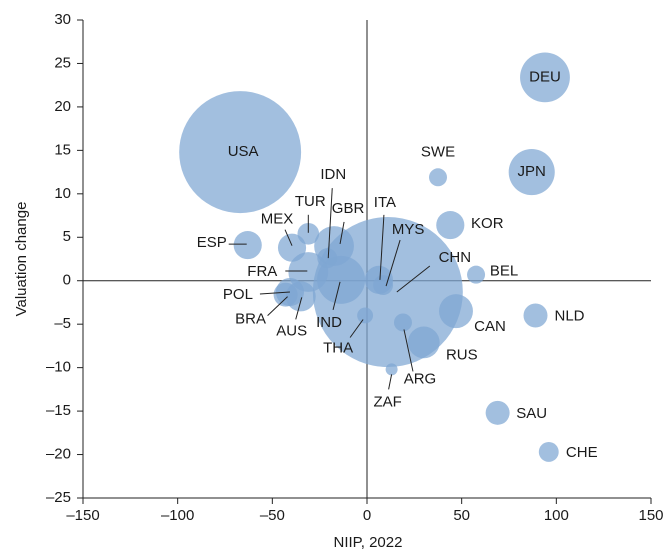 The width and height of the screenshot is (672, 556). Describe the element at coordinates (367, 515) in the screenshot. I see `x-tick-label: 0` at that location.